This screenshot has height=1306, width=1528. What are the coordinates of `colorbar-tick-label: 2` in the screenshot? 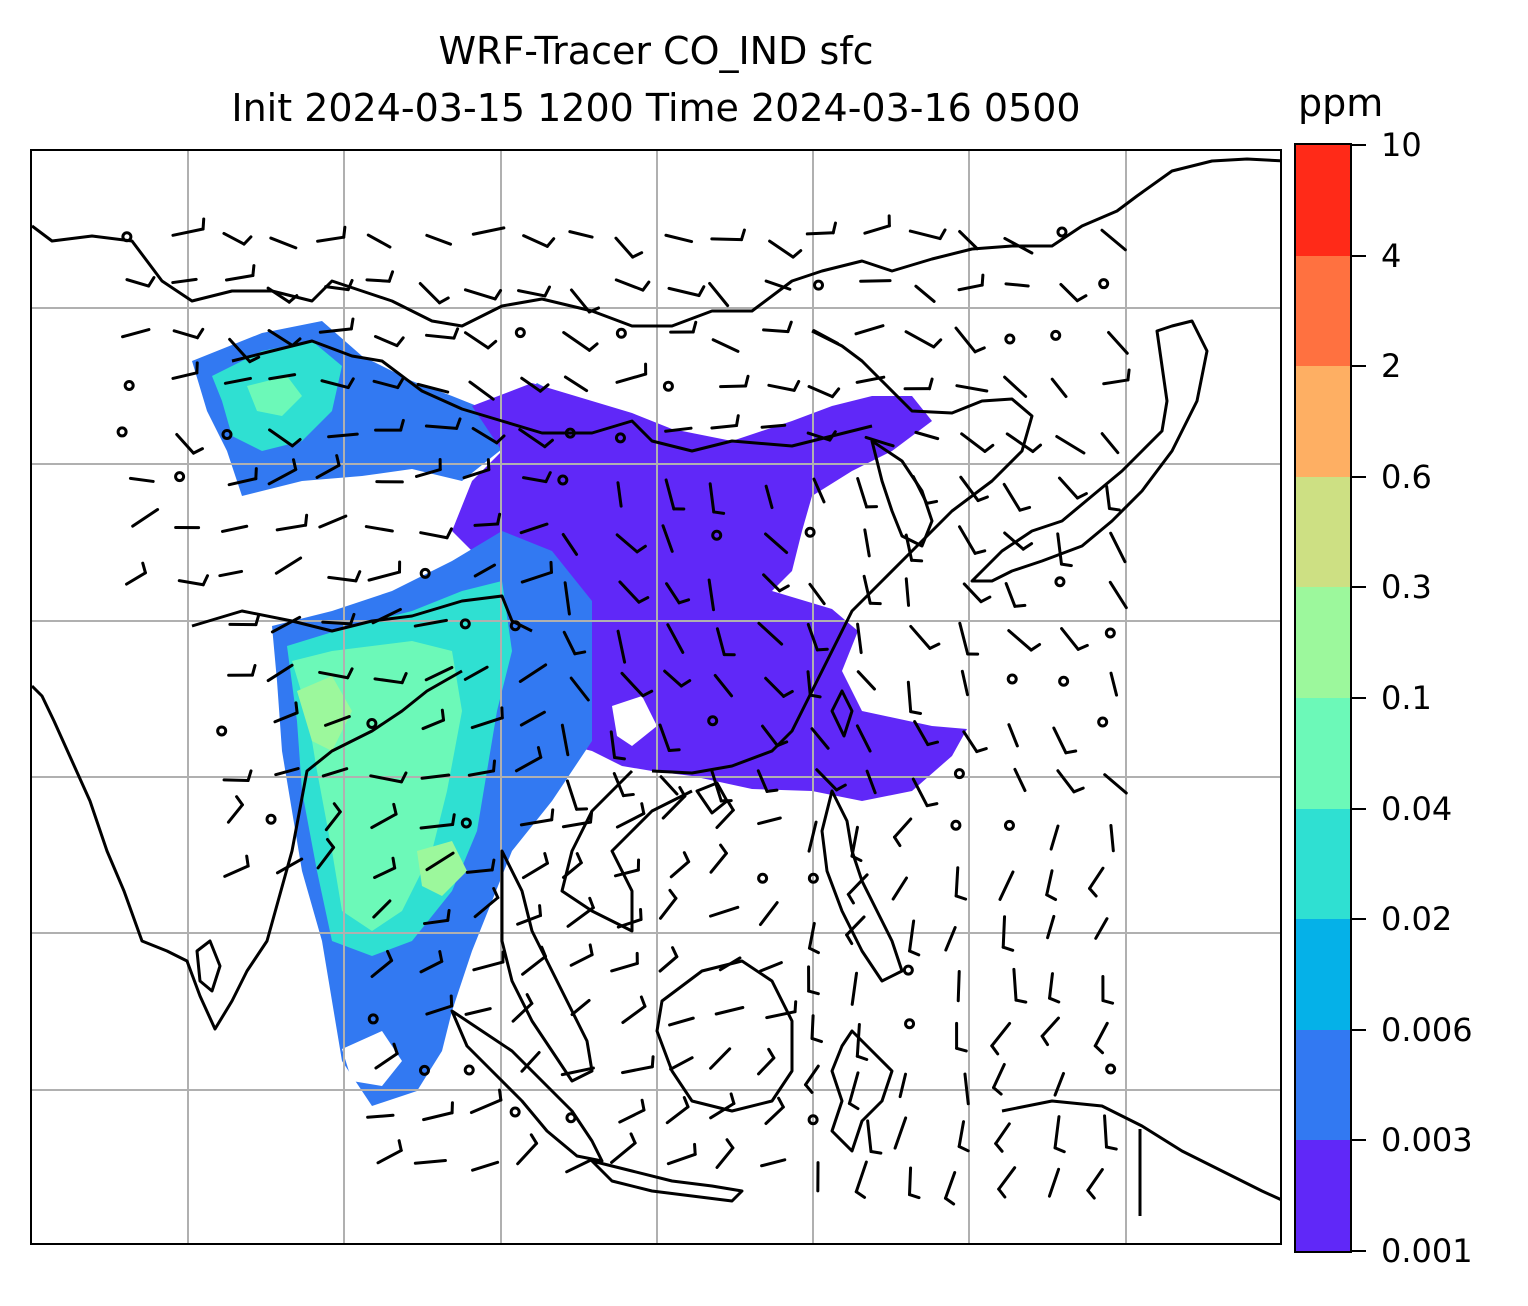 It's located at (1391, 366).